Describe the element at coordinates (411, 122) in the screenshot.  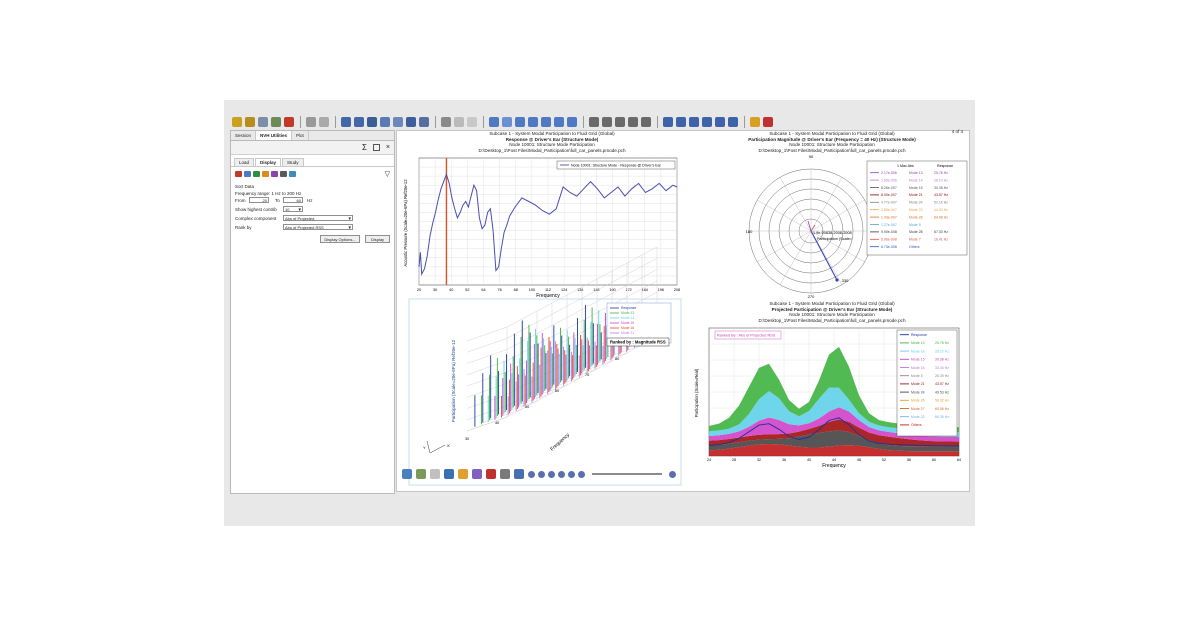
I see `window-layout-icon` at that location.